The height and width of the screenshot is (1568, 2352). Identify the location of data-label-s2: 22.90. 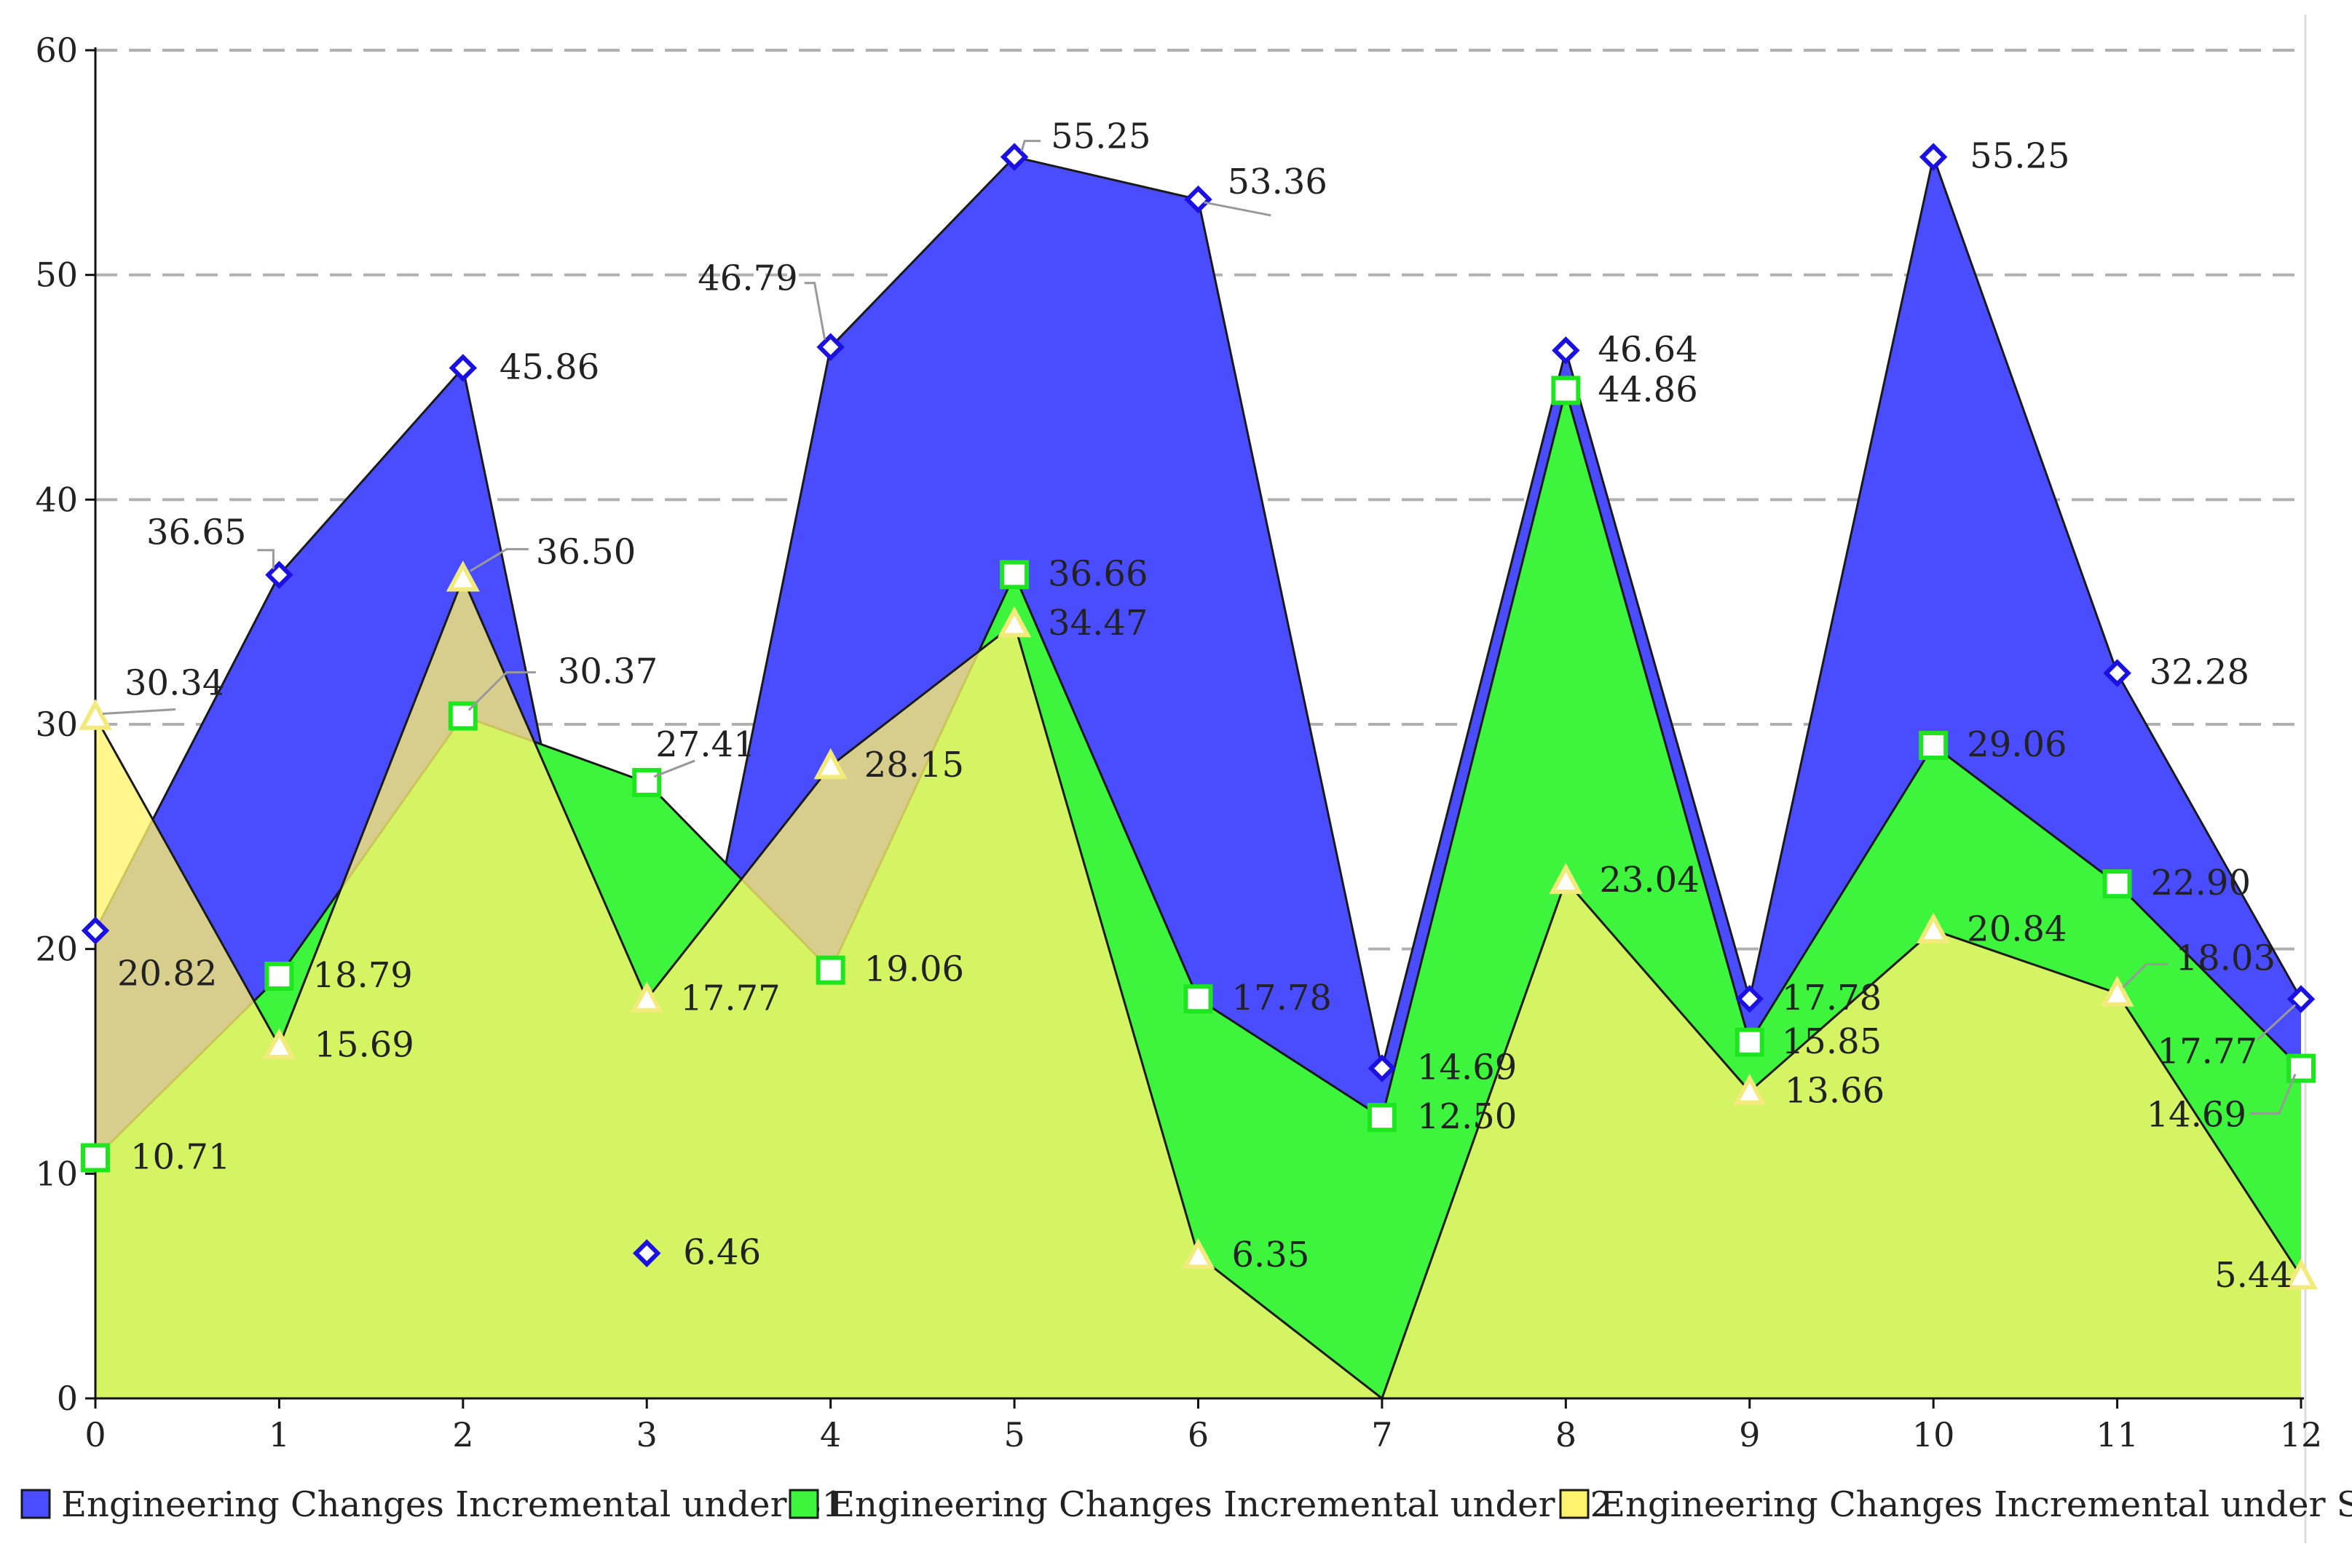
(2201, 883).